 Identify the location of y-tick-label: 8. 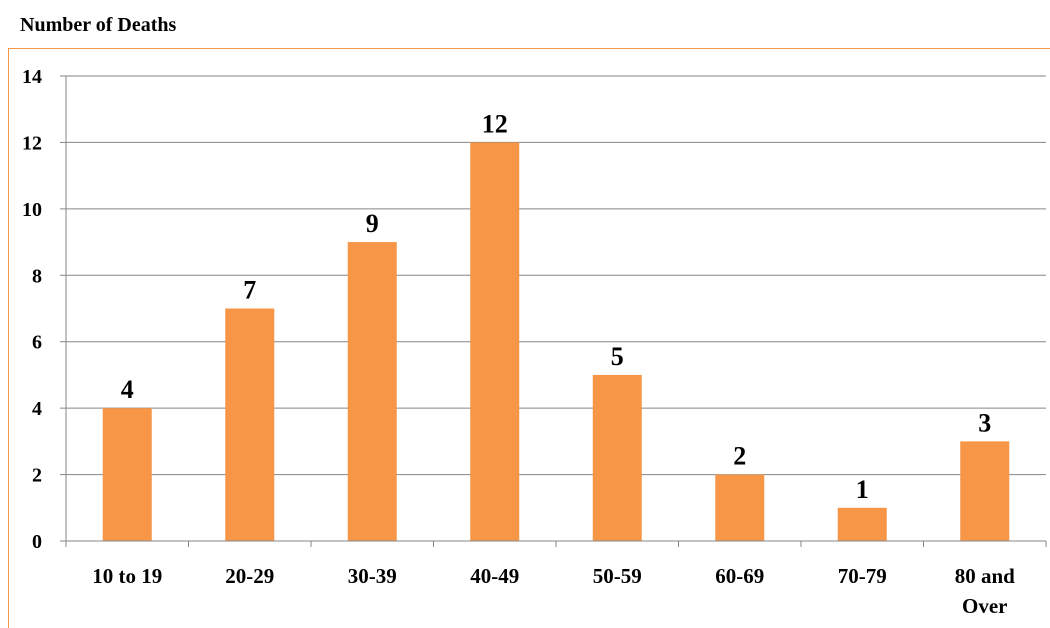
(37, 276).